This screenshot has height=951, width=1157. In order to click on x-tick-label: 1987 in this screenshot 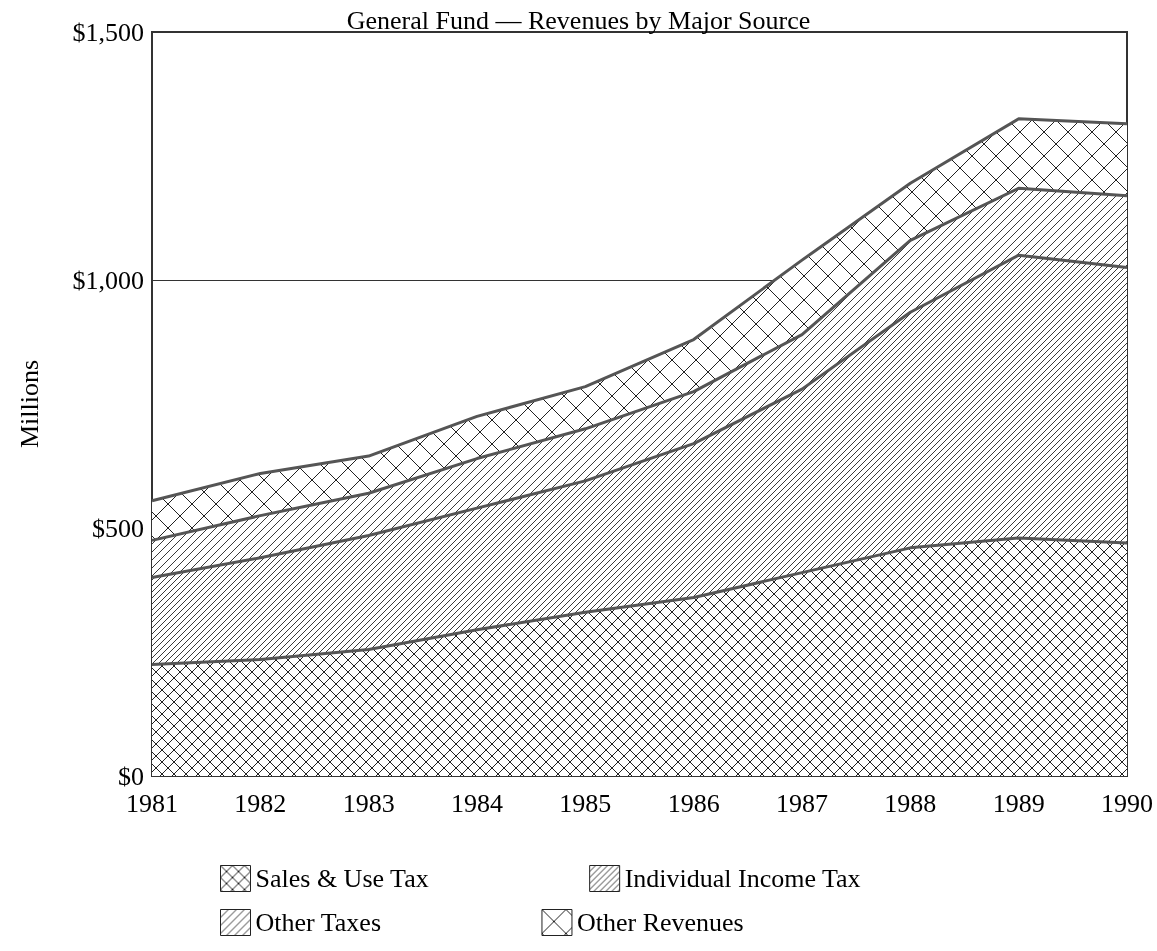, I will do `click(802, 803)`.